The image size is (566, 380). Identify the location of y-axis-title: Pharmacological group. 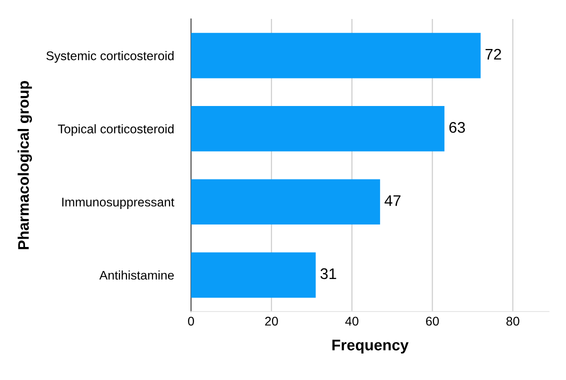
(25, 165).